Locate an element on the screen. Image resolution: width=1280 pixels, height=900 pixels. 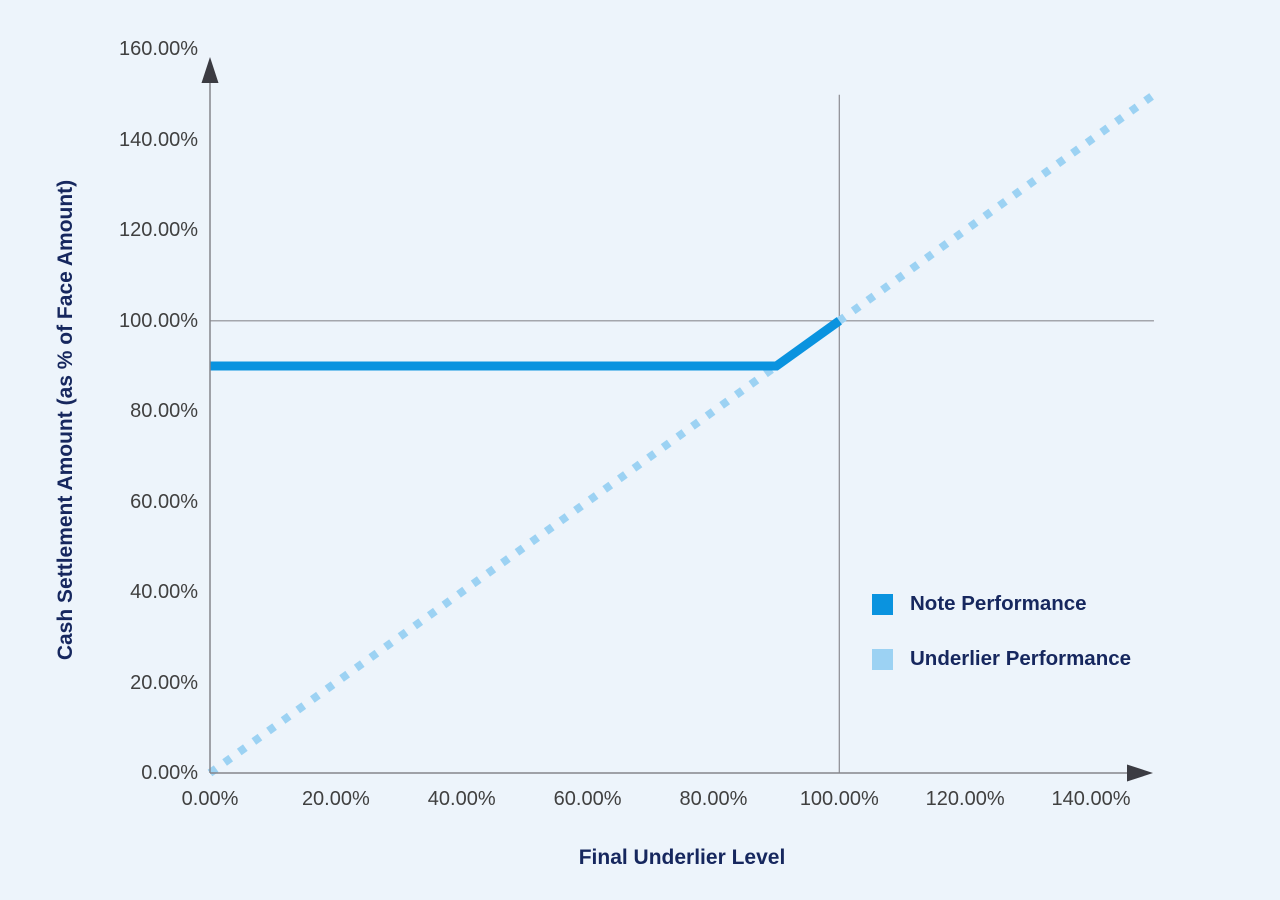
y-tick-label: 40.00% is located at coordinates (164, 592).